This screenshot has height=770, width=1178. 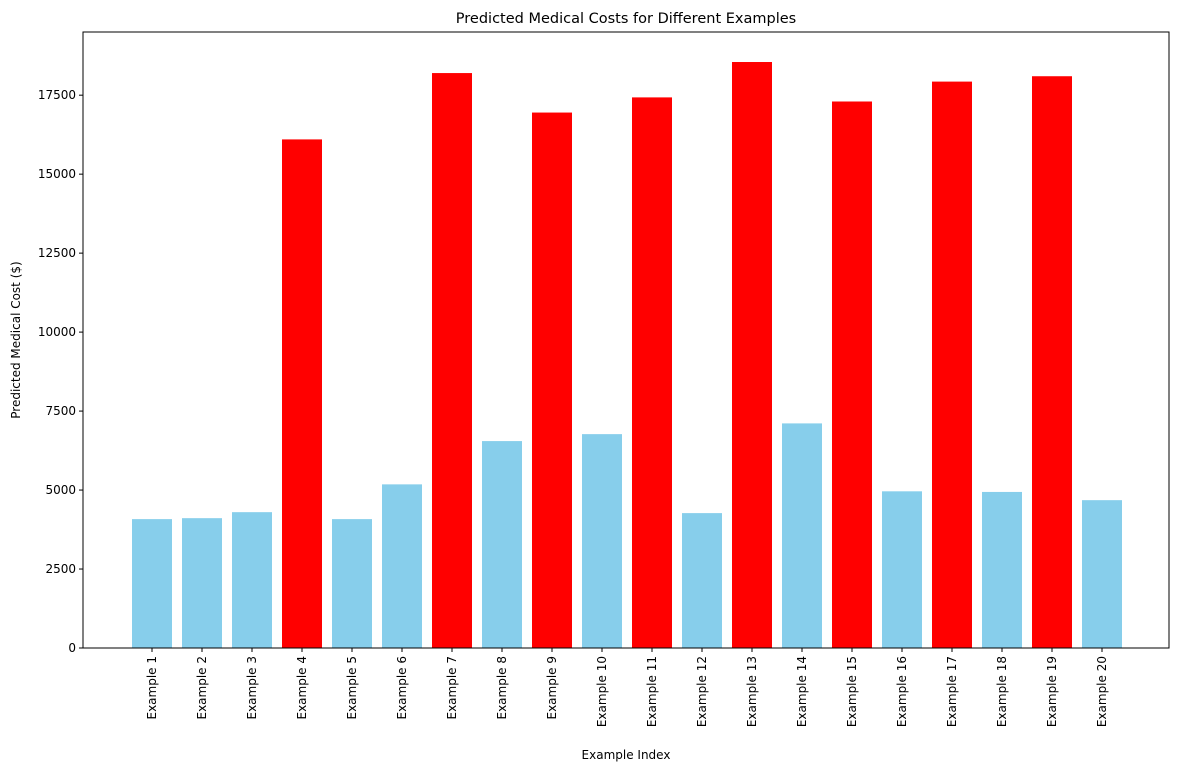 What do you see at coordinates (1052, 691) in the screenshot?
I see `x-tick-label-19: Example 19` at bounding box center [1052, 691].